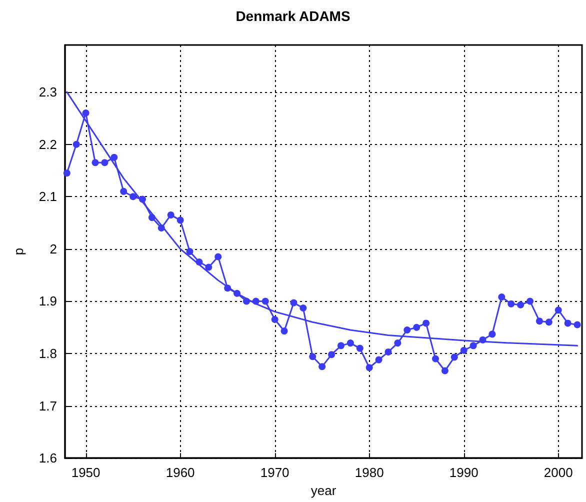 The width and height of the screenshot is (586, 502). What do you see at coordinates (53, 248) in the screenshot?
I see `y-tick-label: 2` at bounding box center [53, 248].